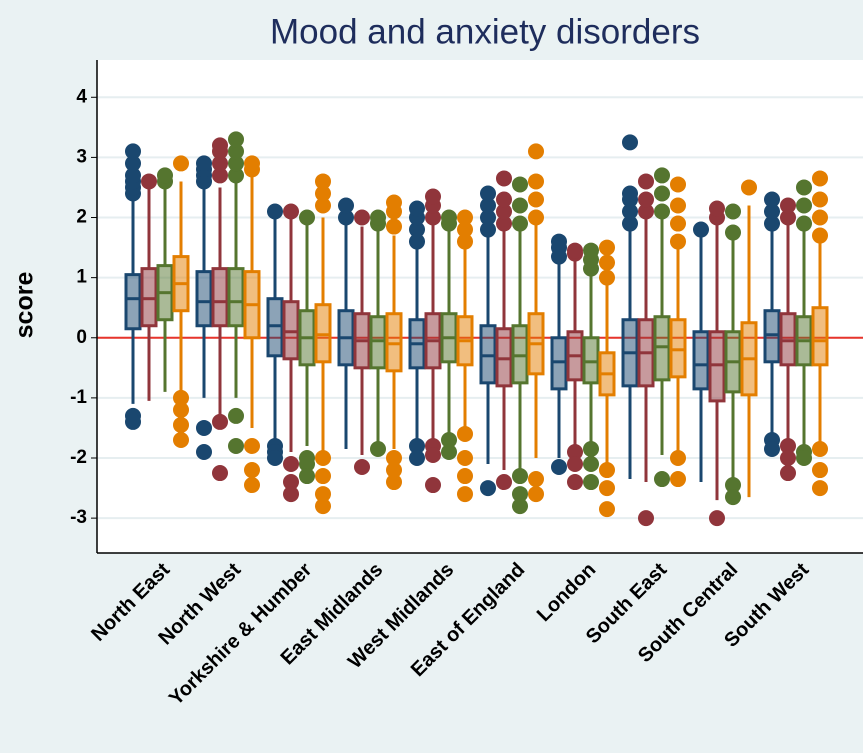  What do you see at coordinates (78, 457) in the screenshot?
I see `y-tick-label: -2` at bounding box center [78, 457].